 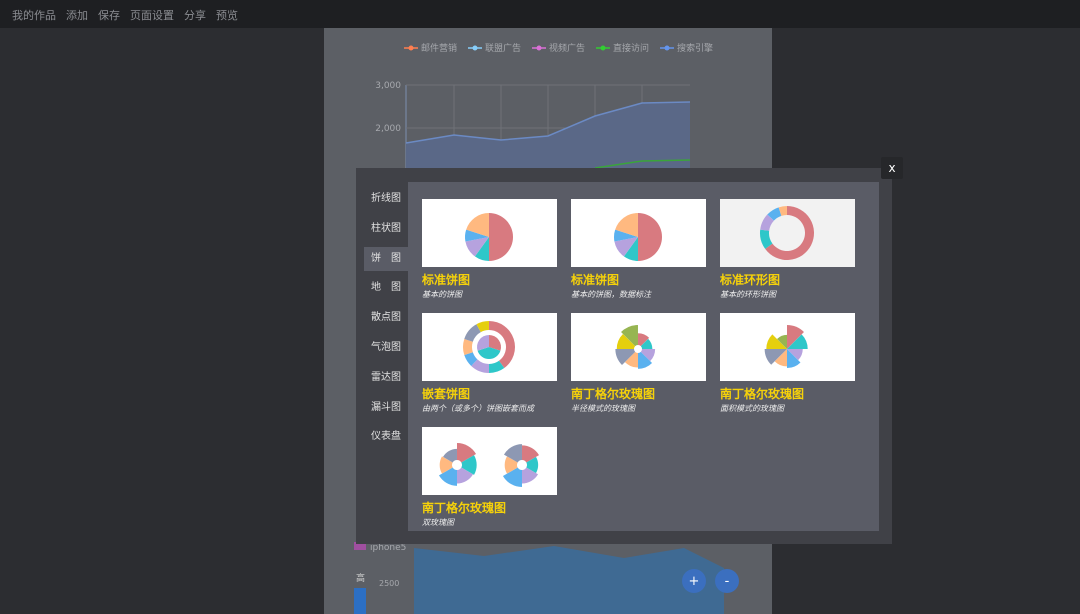 What do you see at coordinates (34, 15) in the screenshot?
I see `menu-item: 我的作品` at bounding box center [34, 15].